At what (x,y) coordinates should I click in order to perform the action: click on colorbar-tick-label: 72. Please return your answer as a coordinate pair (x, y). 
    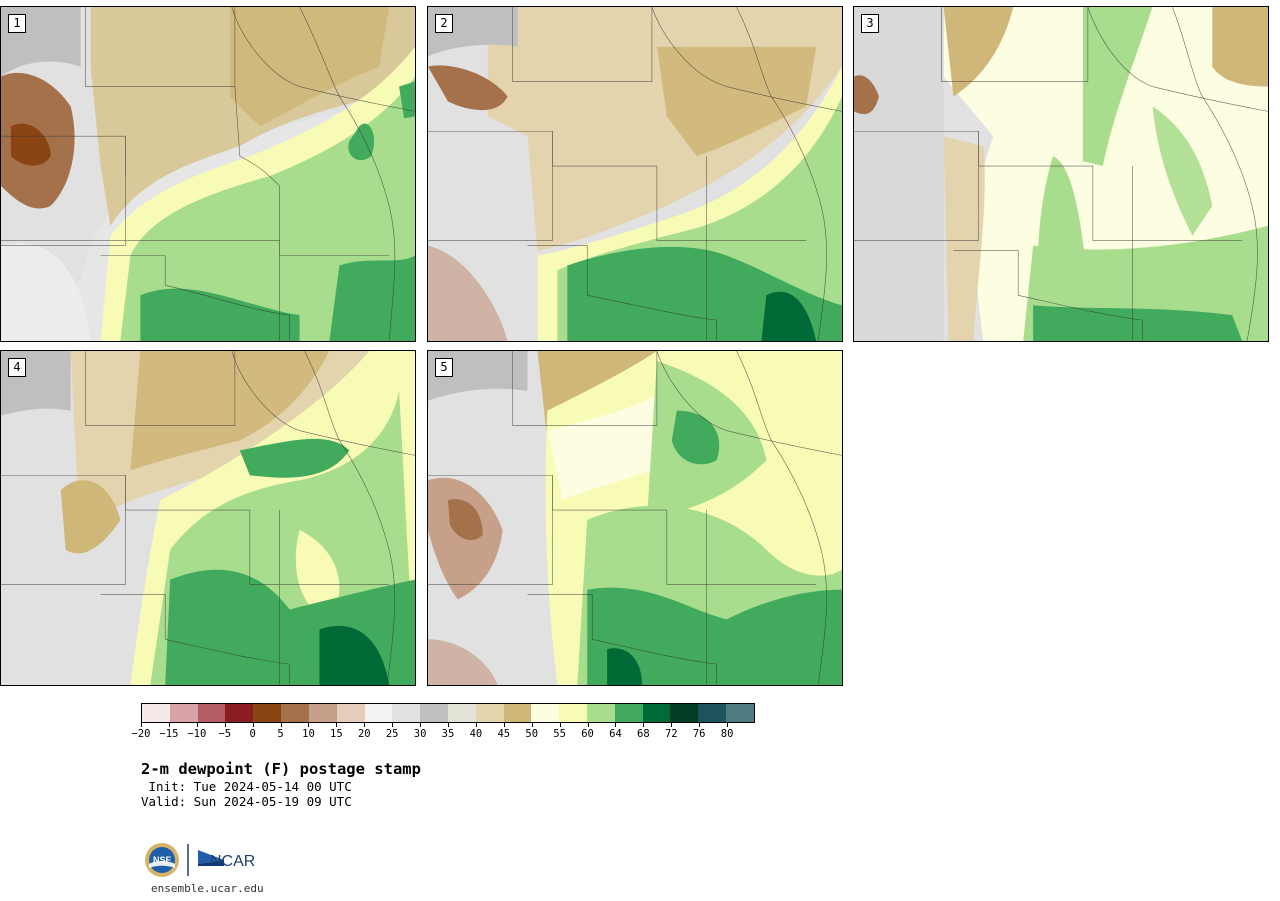
    Looking at the image, I should click on (671, 734).